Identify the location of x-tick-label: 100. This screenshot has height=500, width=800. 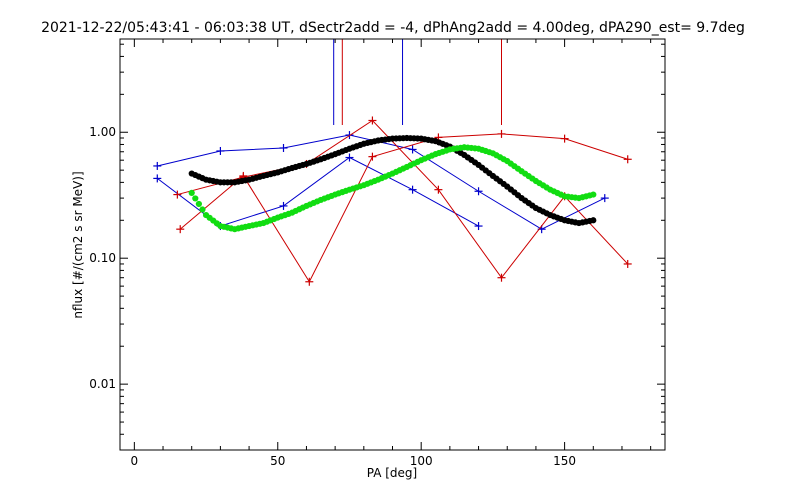
(421, 461).